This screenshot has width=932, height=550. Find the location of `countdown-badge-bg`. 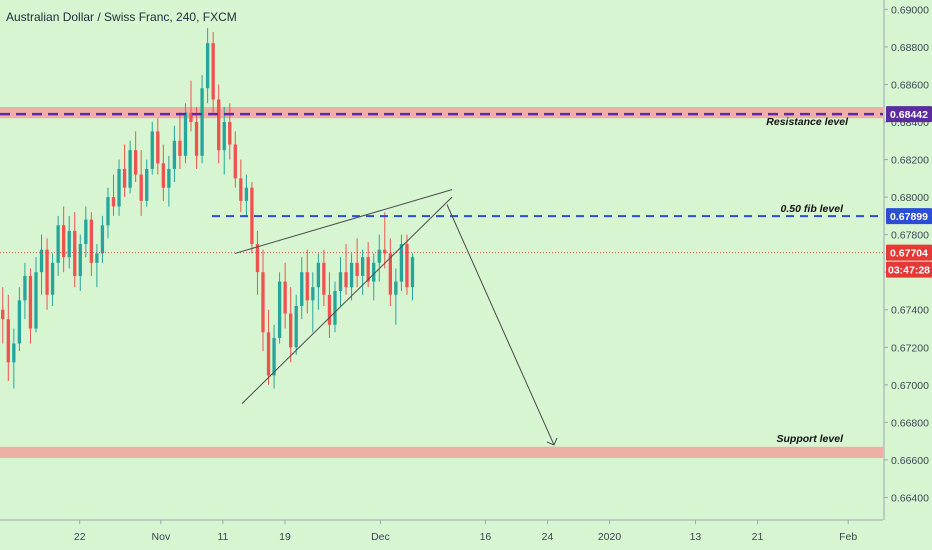

countdown-badge-bg is located at coordinates (909, 269).